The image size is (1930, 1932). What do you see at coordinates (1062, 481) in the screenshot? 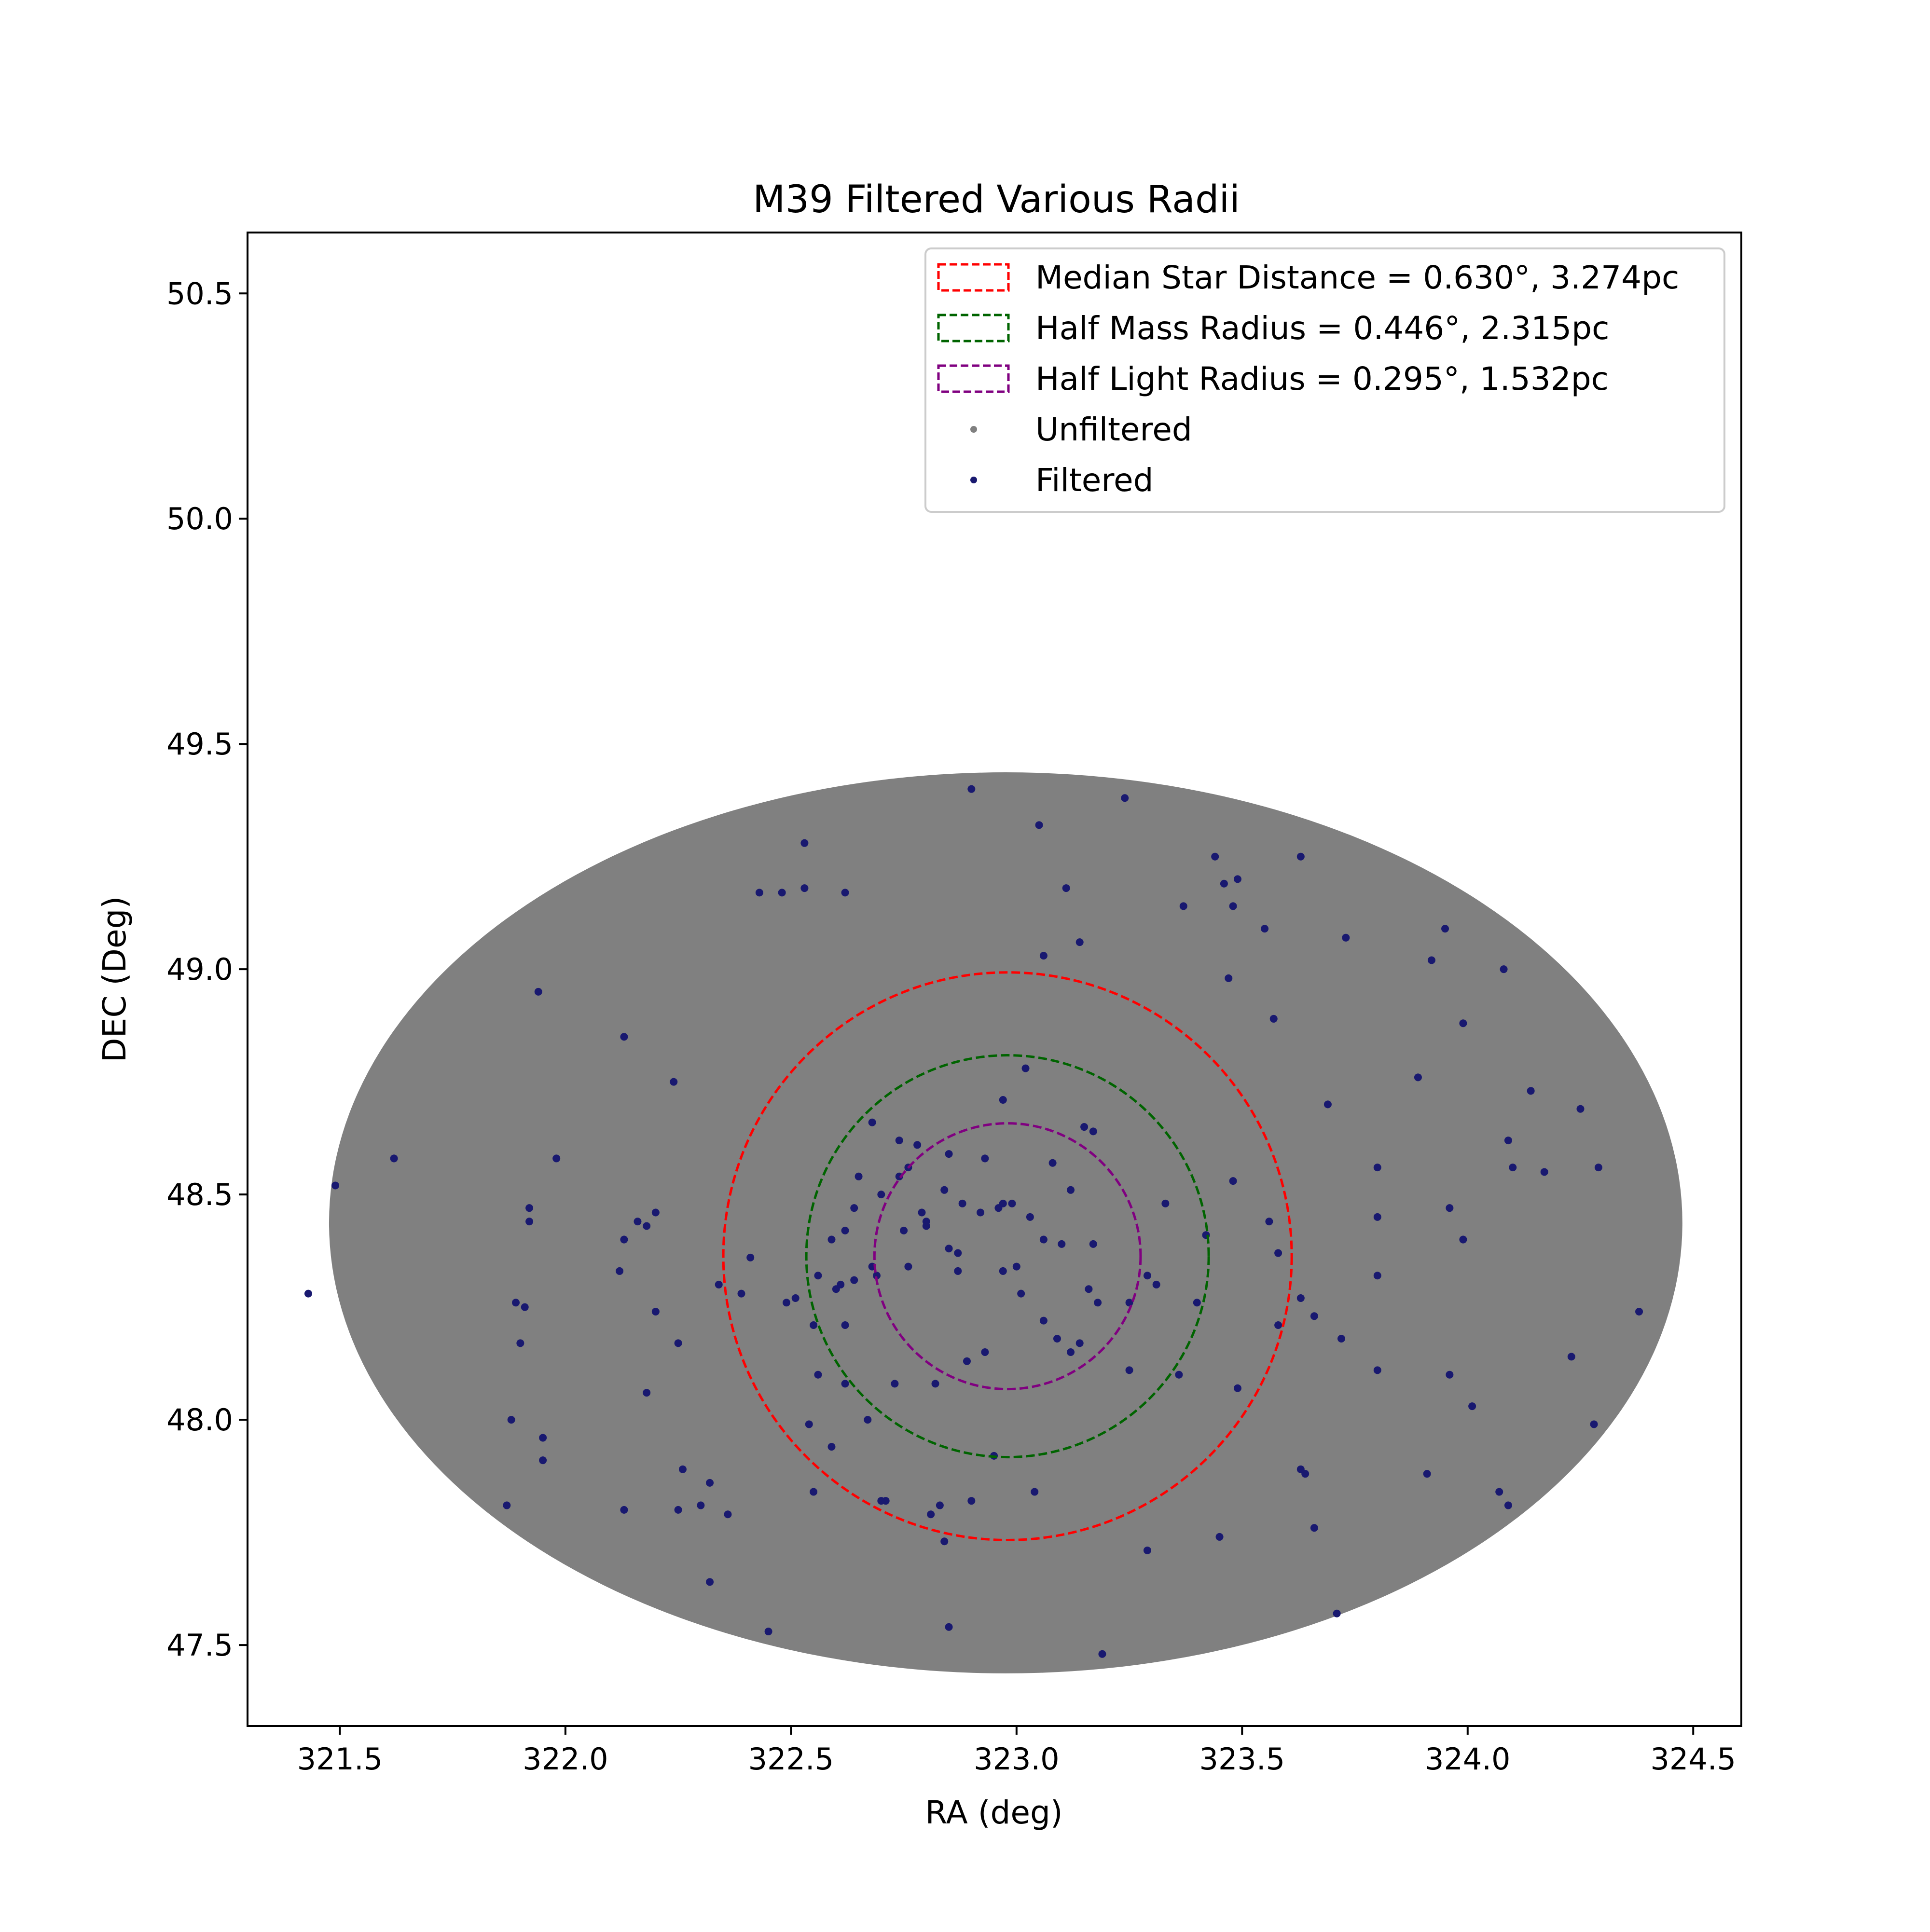
I see `legend-filtered: Filtered` at bounding box center [1062, 481].